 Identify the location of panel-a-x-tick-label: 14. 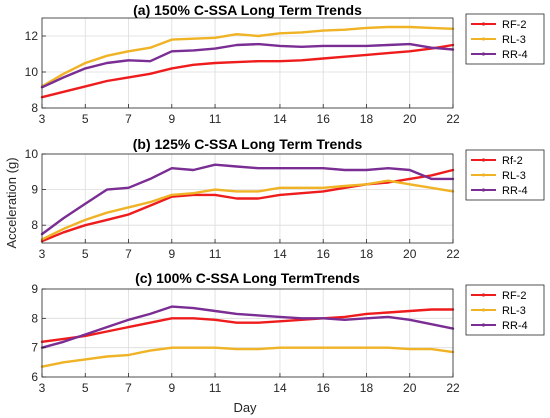
(280, 119).